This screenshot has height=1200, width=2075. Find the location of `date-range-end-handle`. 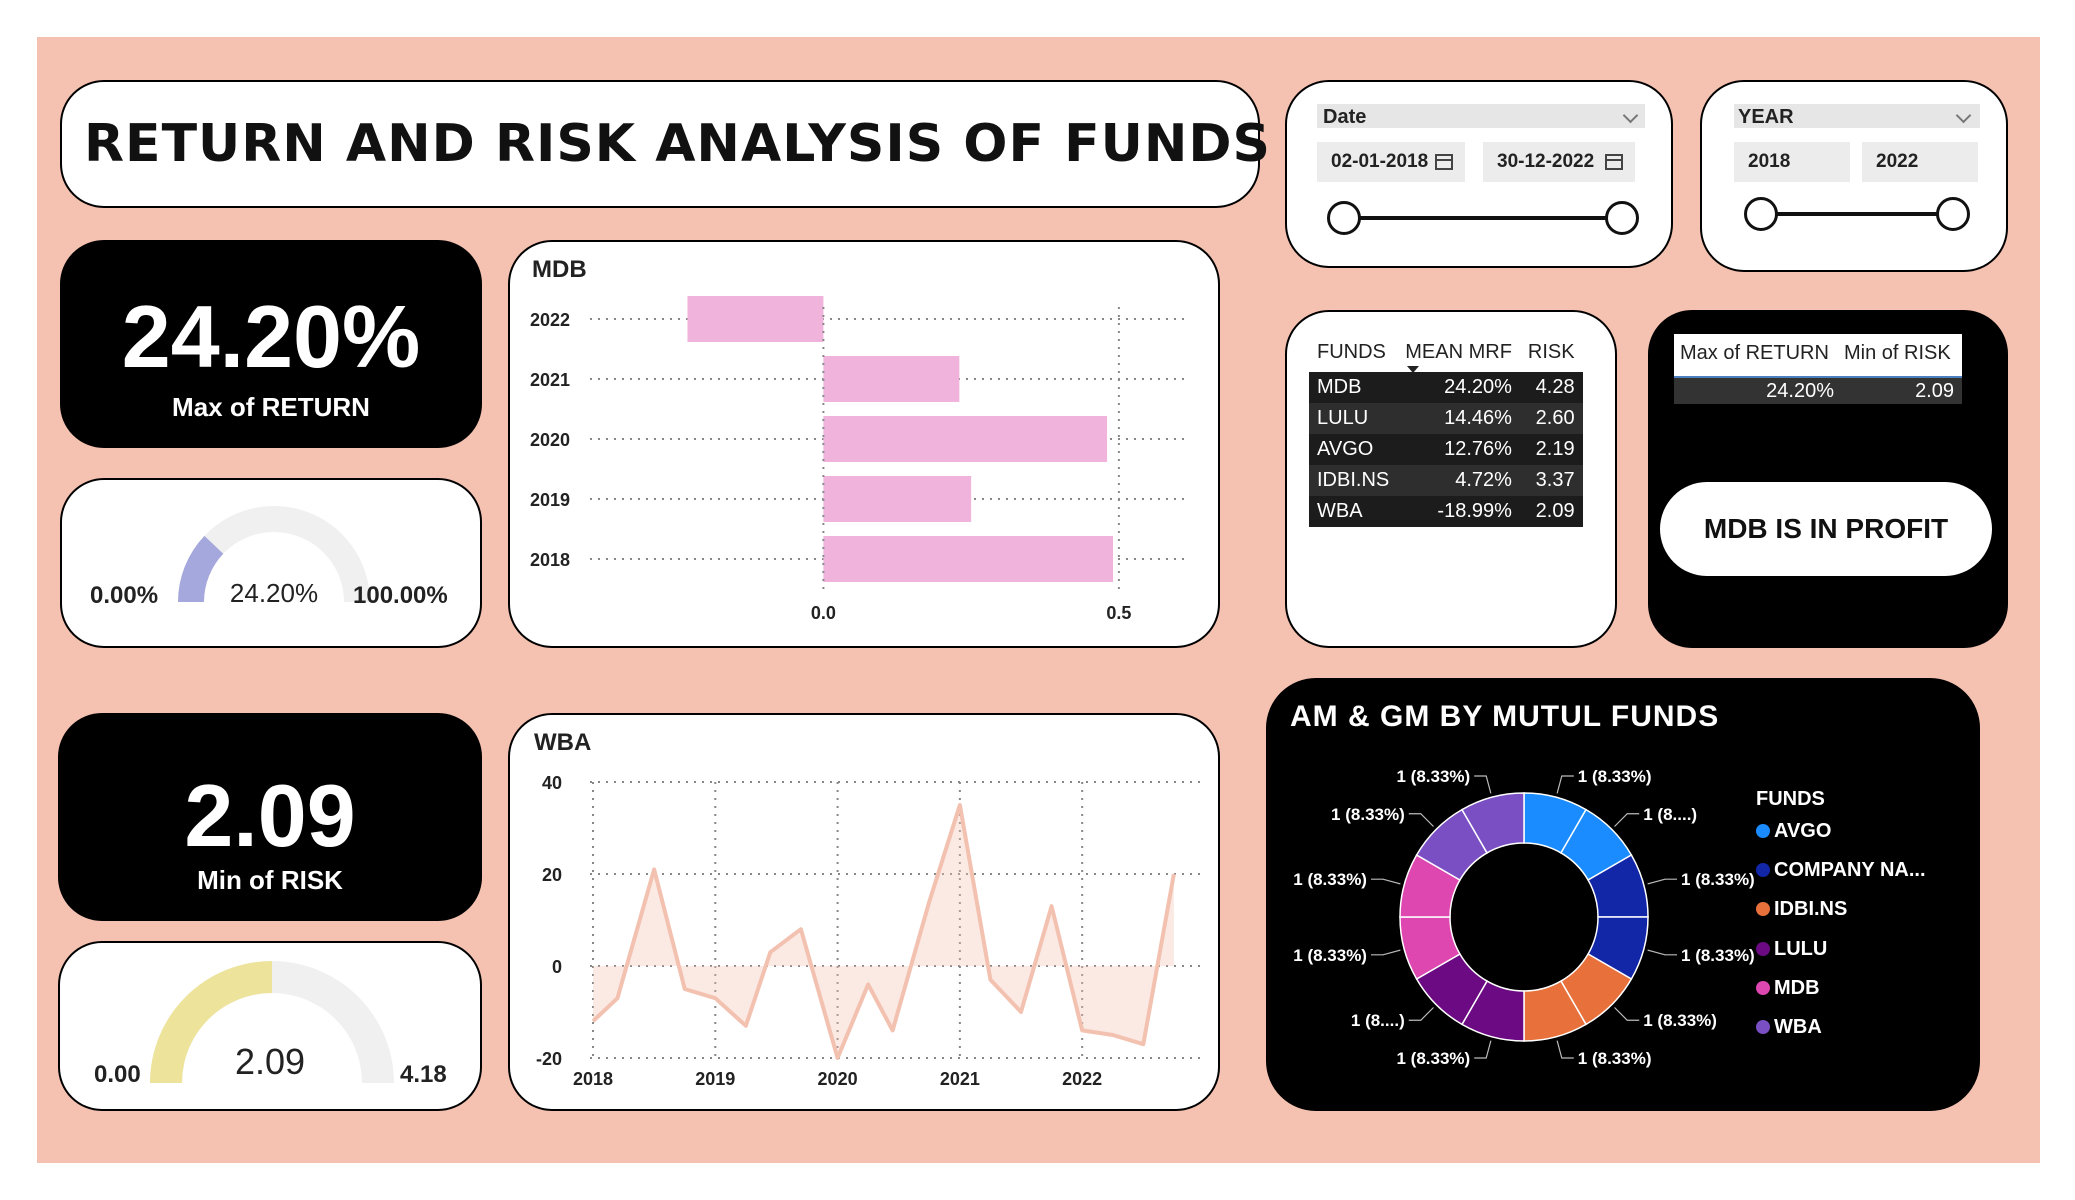

date-range-end-handle is located at coordinates (1622, 218).